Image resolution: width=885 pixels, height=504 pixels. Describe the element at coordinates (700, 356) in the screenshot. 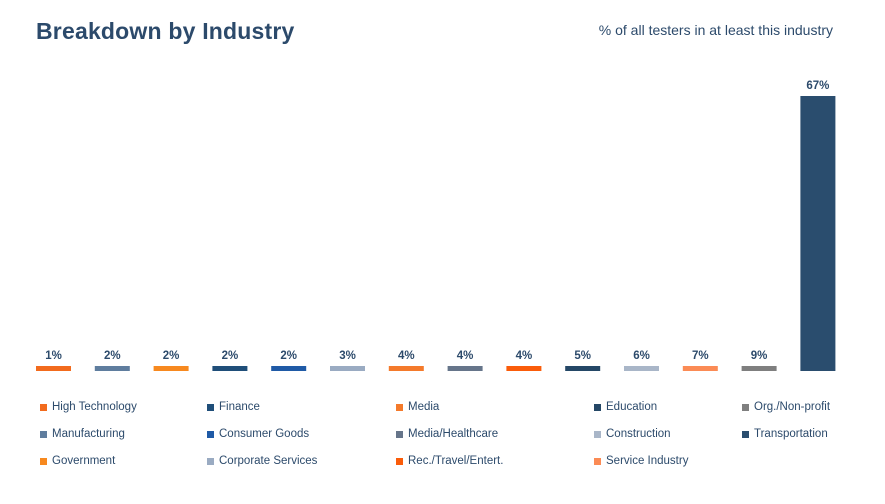

I see `bar-value-label: 7%` at that location.